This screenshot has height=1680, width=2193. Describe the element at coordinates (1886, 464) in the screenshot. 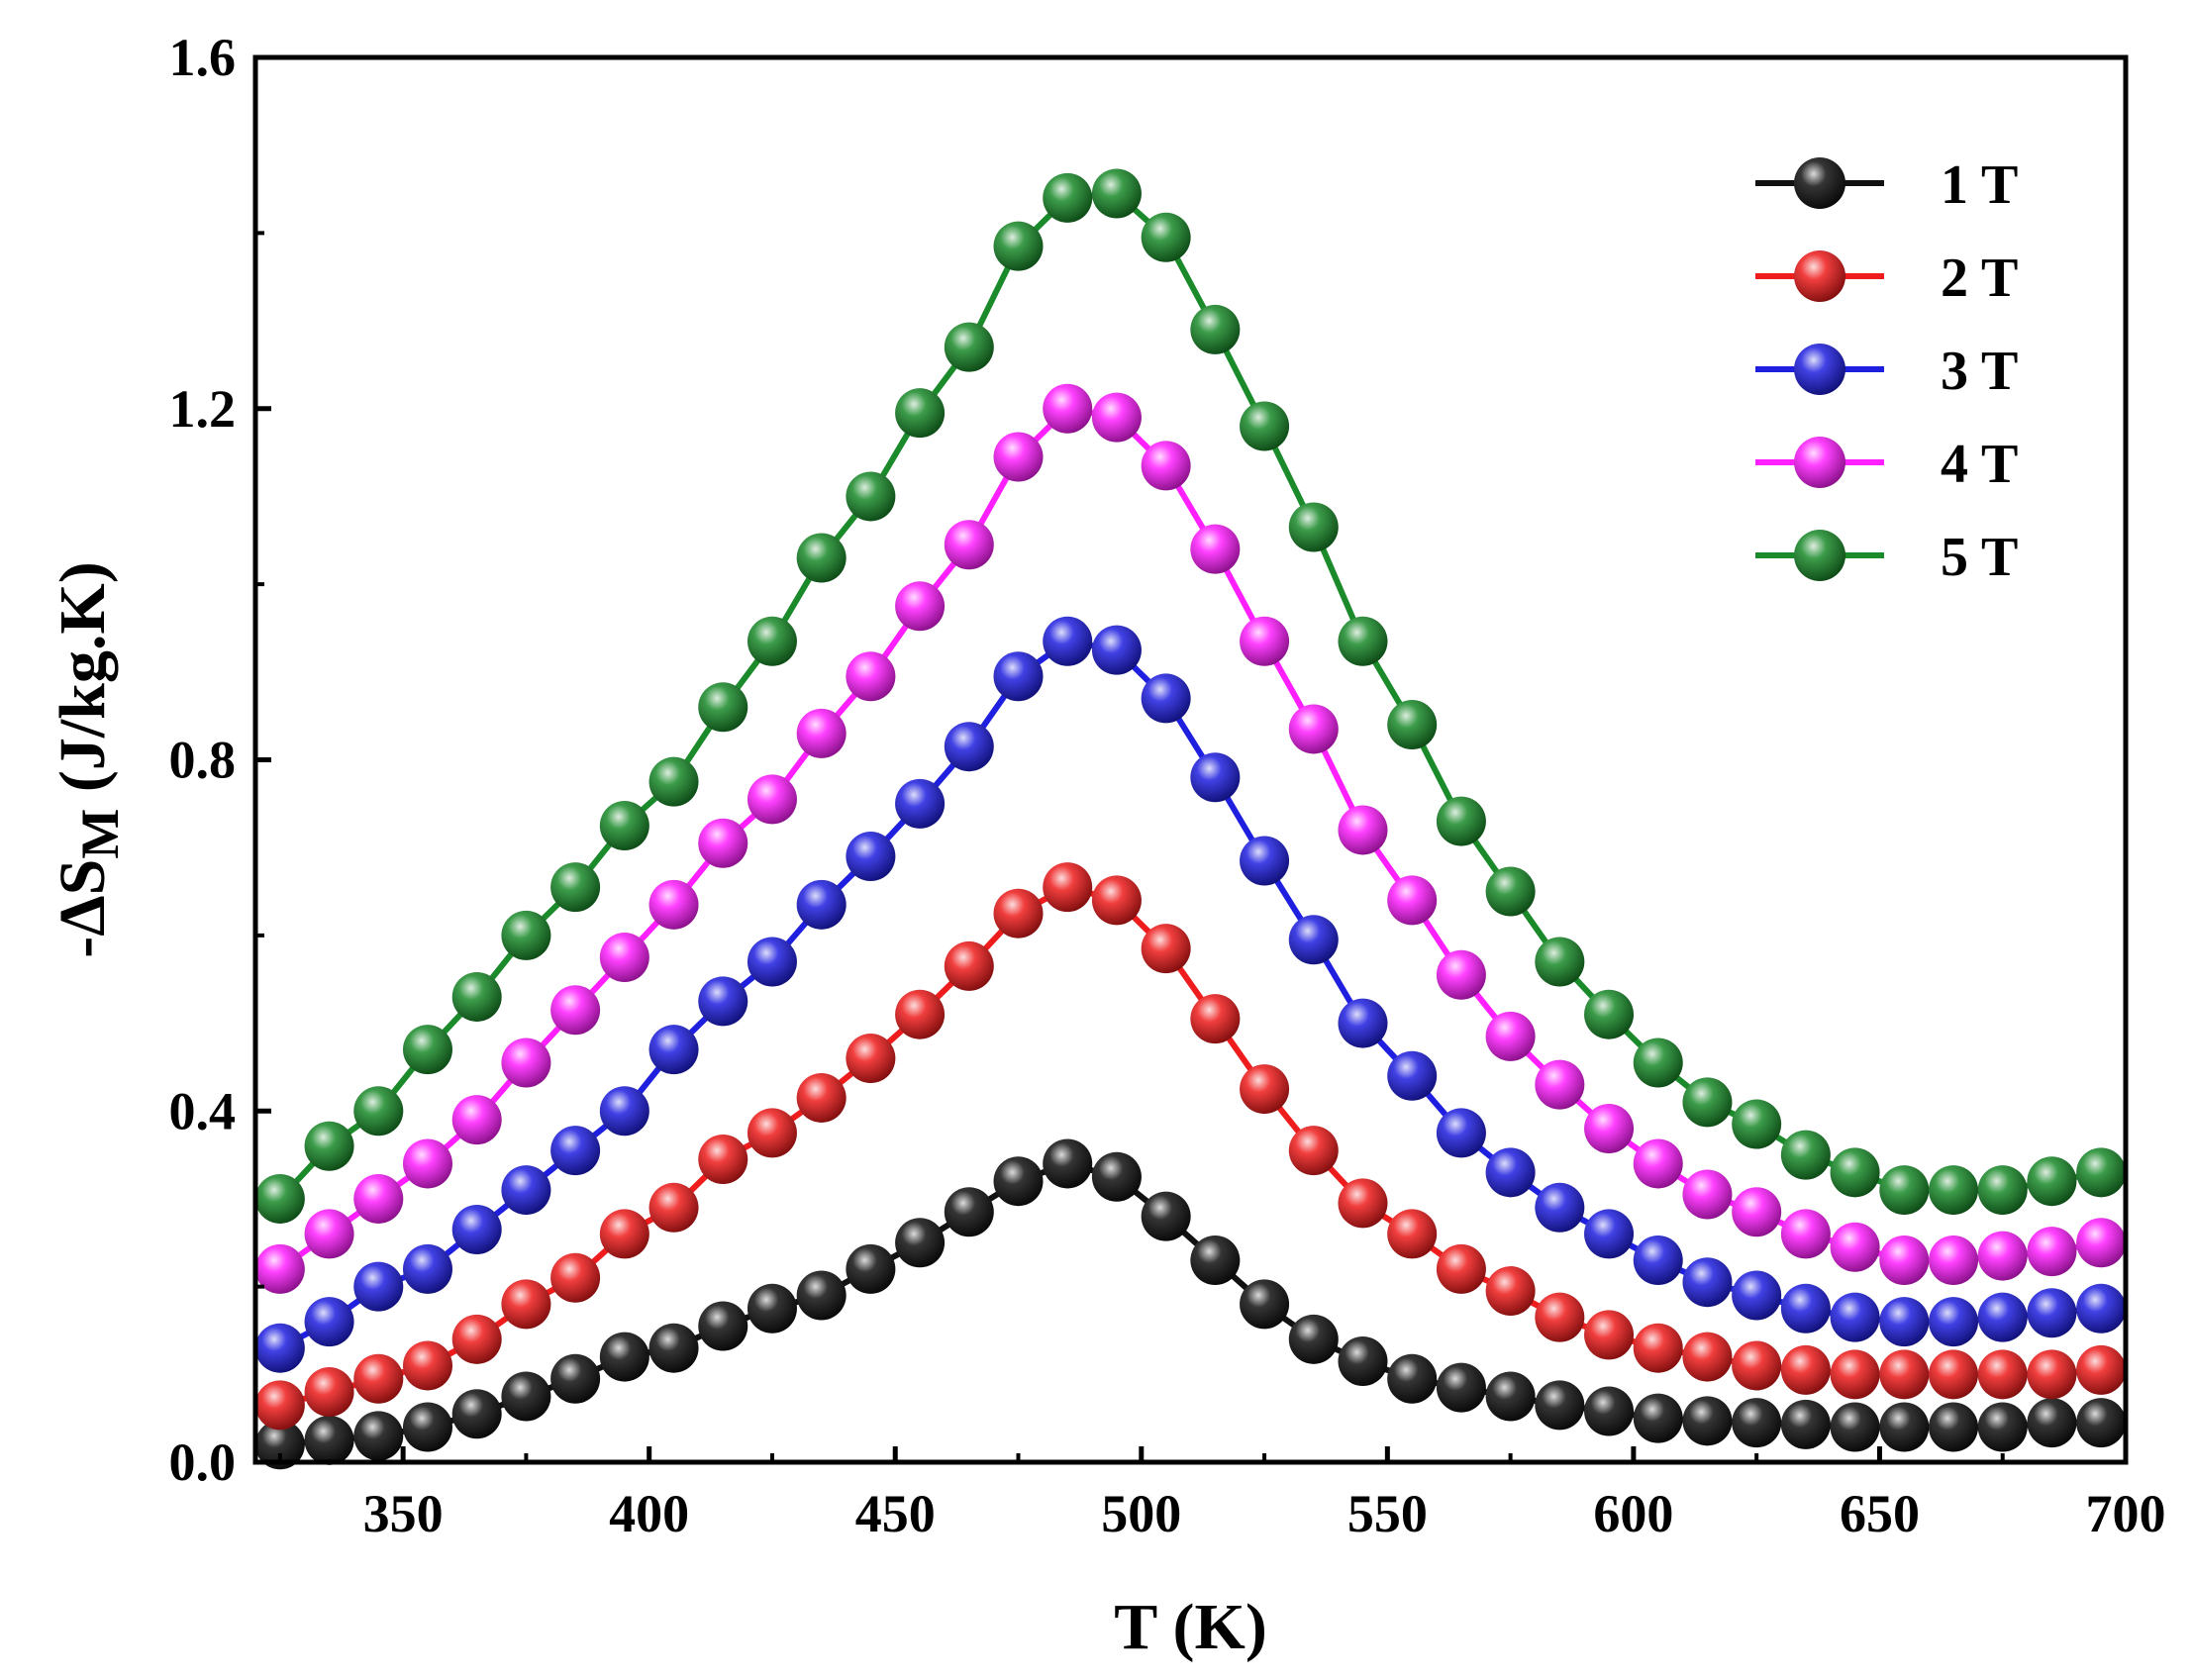

I see `legend-item: 4 T` at that location.